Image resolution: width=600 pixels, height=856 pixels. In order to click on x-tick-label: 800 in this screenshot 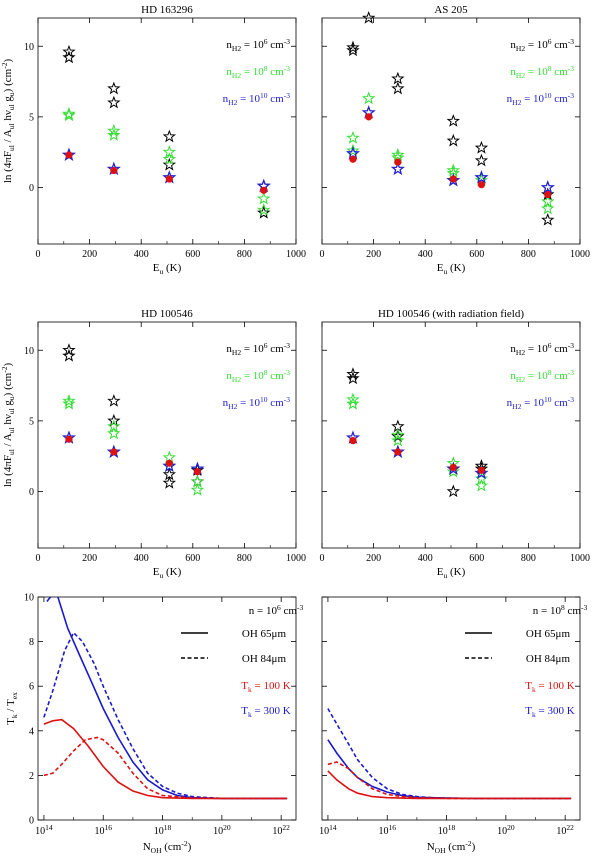, I will do `click(528, 558)`.